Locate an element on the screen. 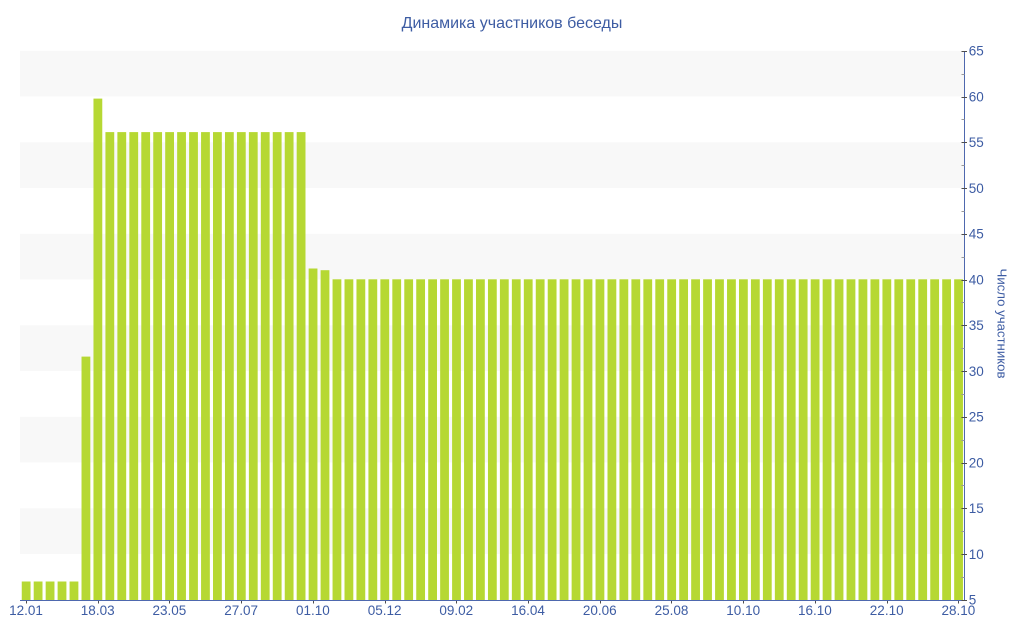 The image size is (1024, 640). svg-text: 27.07 is located at coordinates (241, 610).